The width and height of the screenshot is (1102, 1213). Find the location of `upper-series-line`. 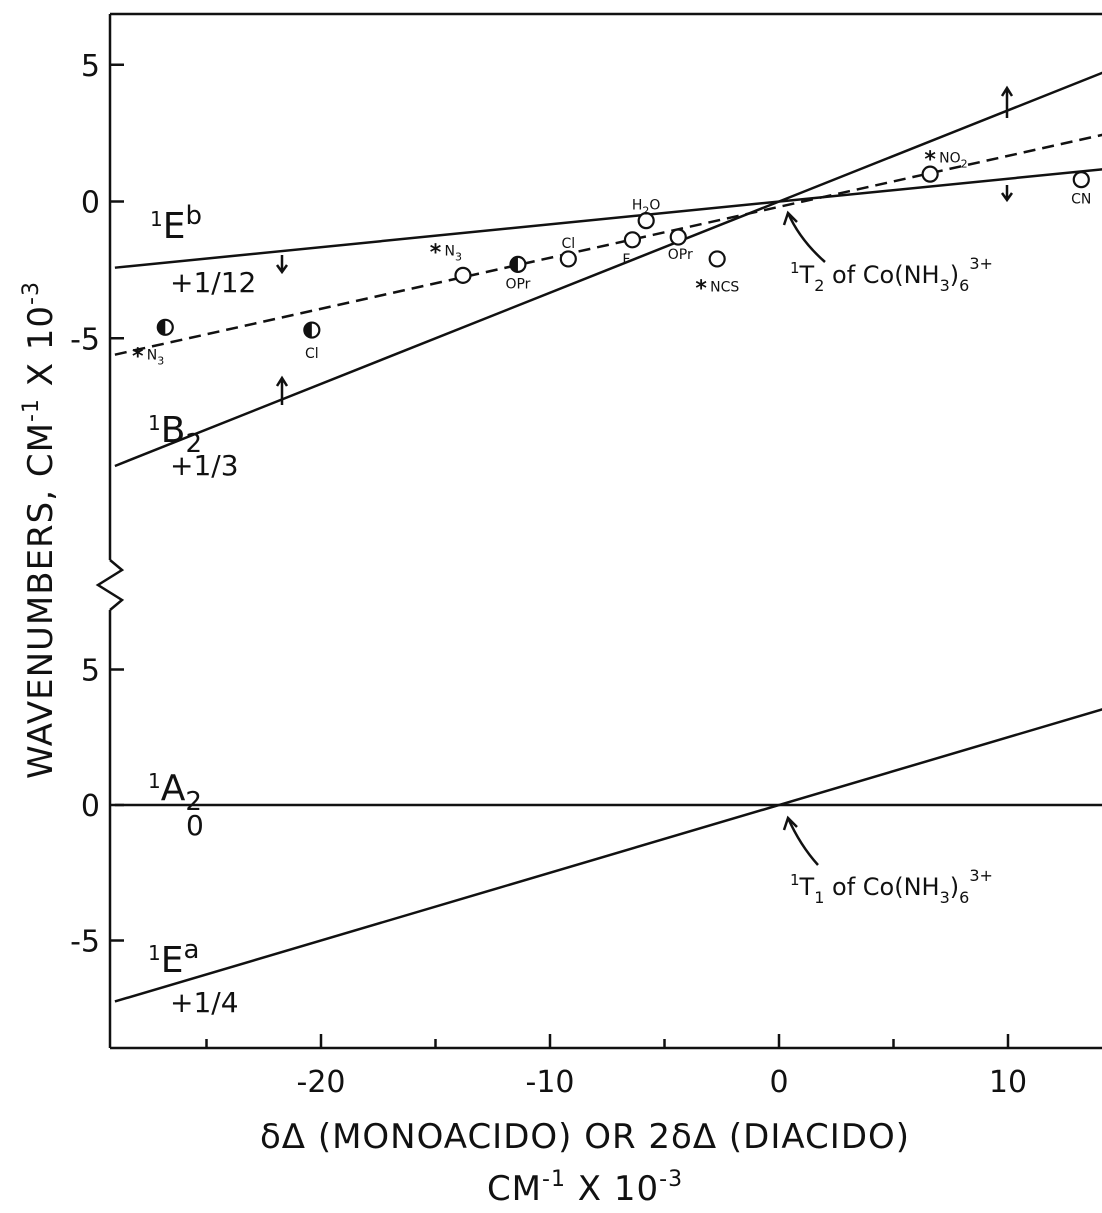

upper-series-line is located at coordinates (608, 218).